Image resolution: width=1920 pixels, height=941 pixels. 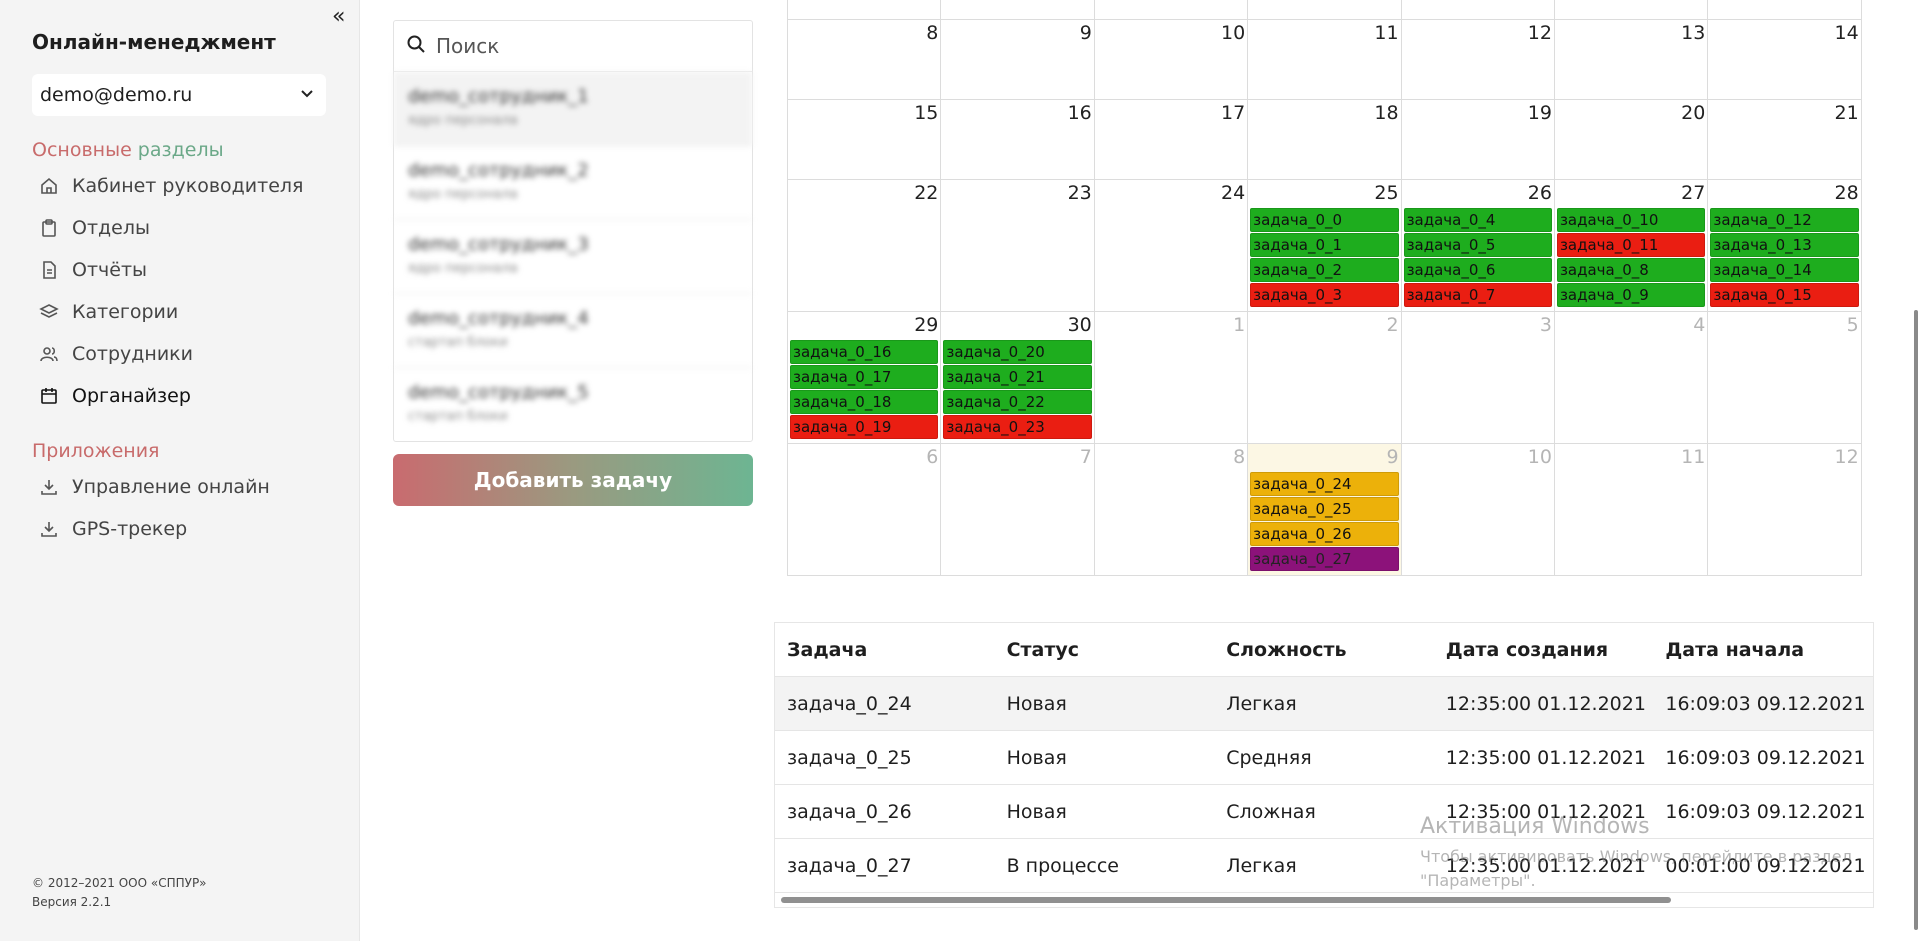 What do you see at coordinates (827, 649) in the screenshot?
I see `column-header: Задача` at bounding box center [827, 649].